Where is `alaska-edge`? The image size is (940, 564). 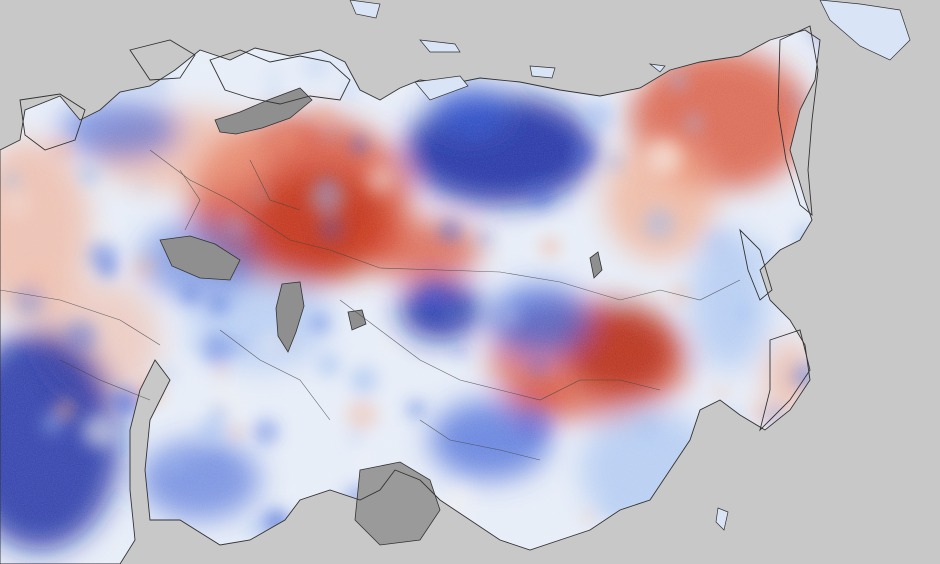
alaska-edge is located at coordinates (865, 30).